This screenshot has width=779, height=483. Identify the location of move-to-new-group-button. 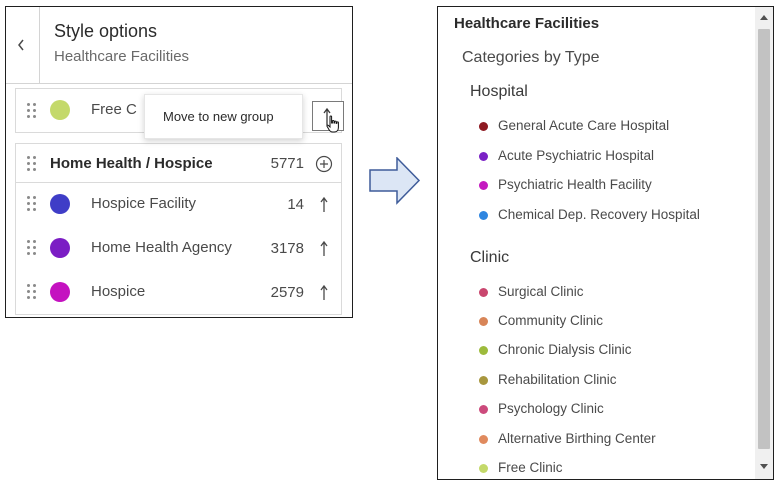
(328, 117).